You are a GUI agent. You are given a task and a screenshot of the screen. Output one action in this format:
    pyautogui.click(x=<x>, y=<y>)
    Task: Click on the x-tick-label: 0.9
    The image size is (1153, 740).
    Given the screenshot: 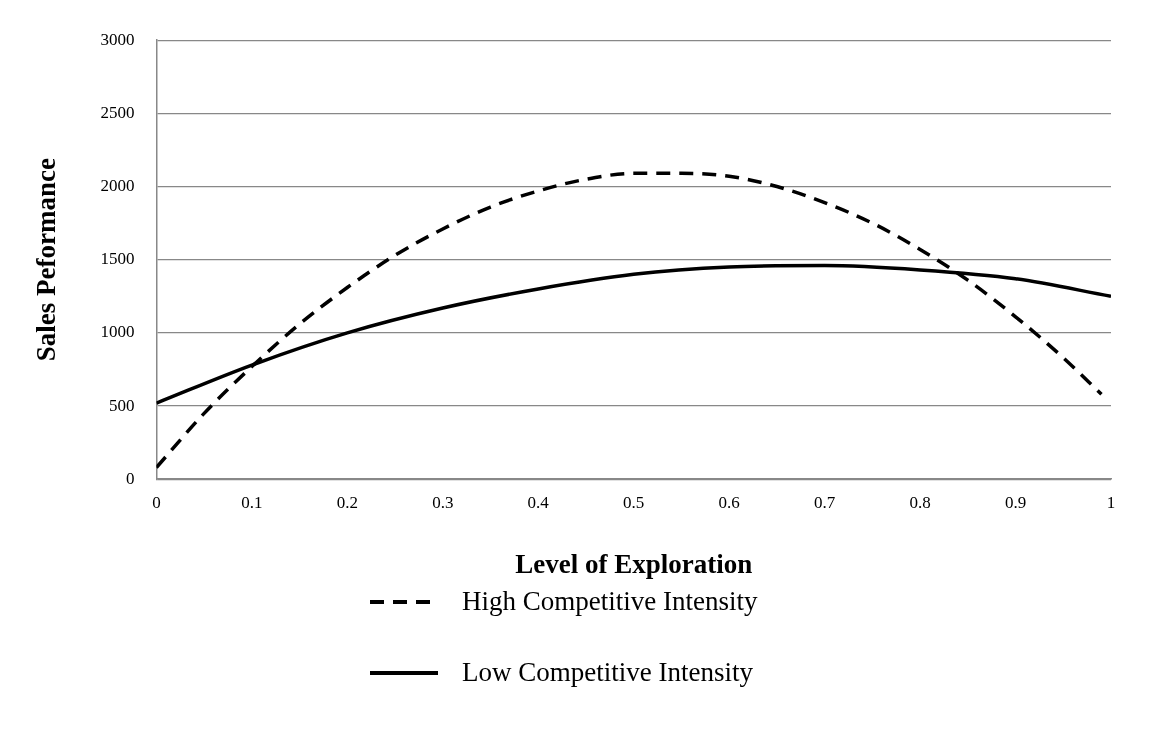 What is the action you would take?
    pyautogui.click(x=1015, y=502)
    